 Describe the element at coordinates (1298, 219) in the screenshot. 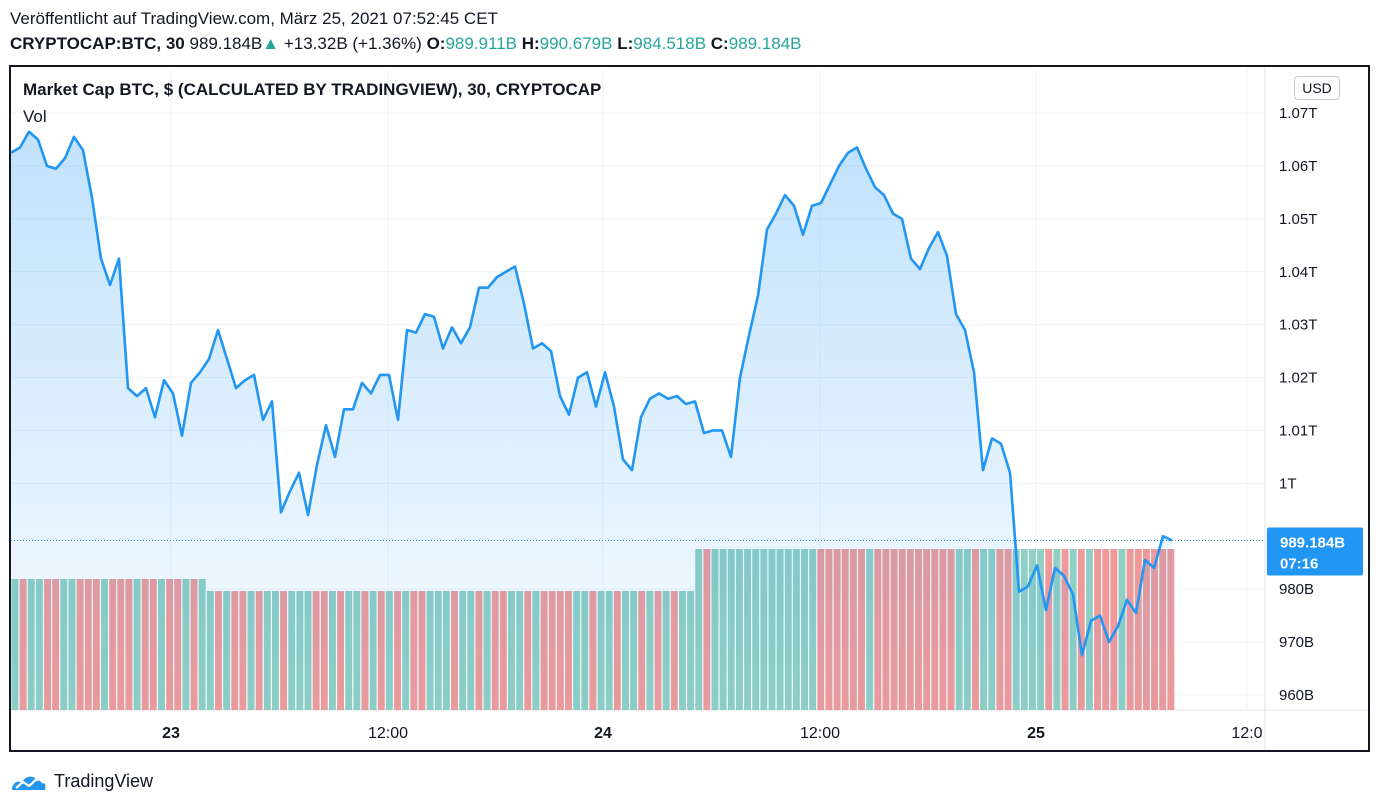

I see `y-tick-label: 1.05T` at that location.